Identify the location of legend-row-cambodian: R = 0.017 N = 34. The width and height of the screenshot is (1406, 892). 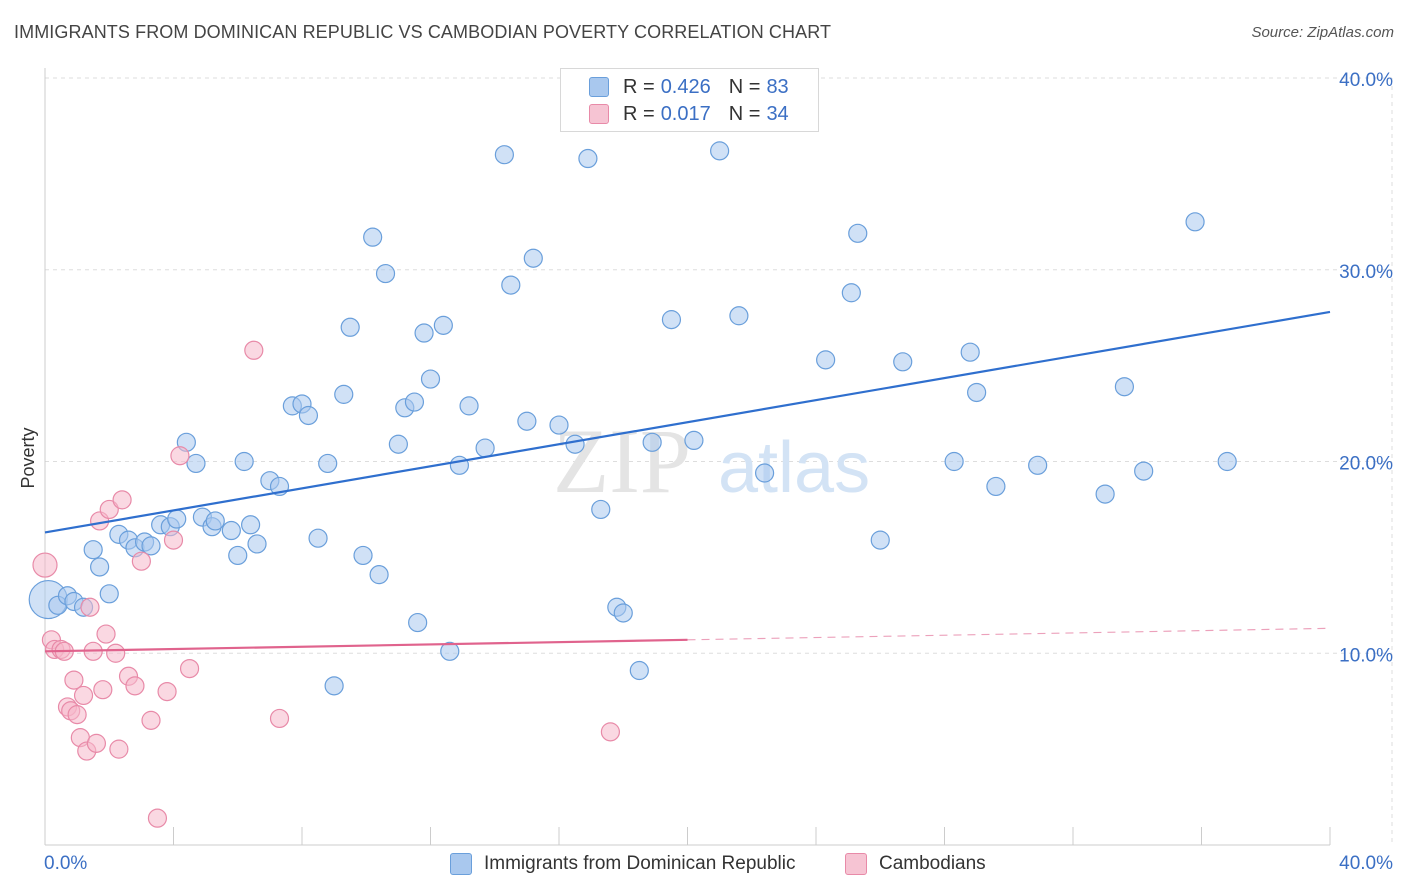
(692, 114).